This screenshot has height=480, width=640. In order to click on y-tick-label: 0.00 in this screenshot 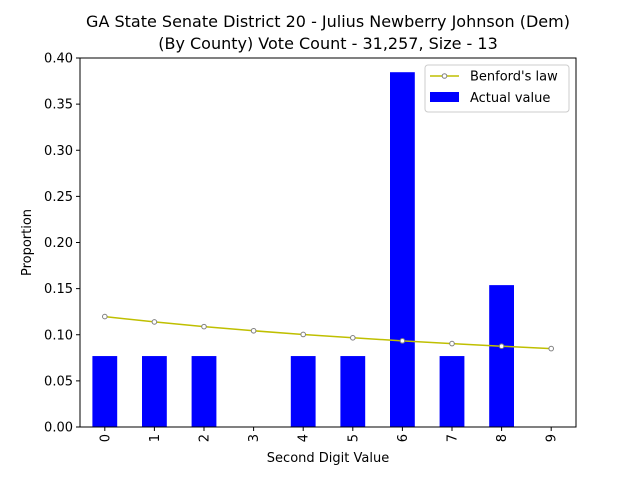, I will do `click(58, 428)`.